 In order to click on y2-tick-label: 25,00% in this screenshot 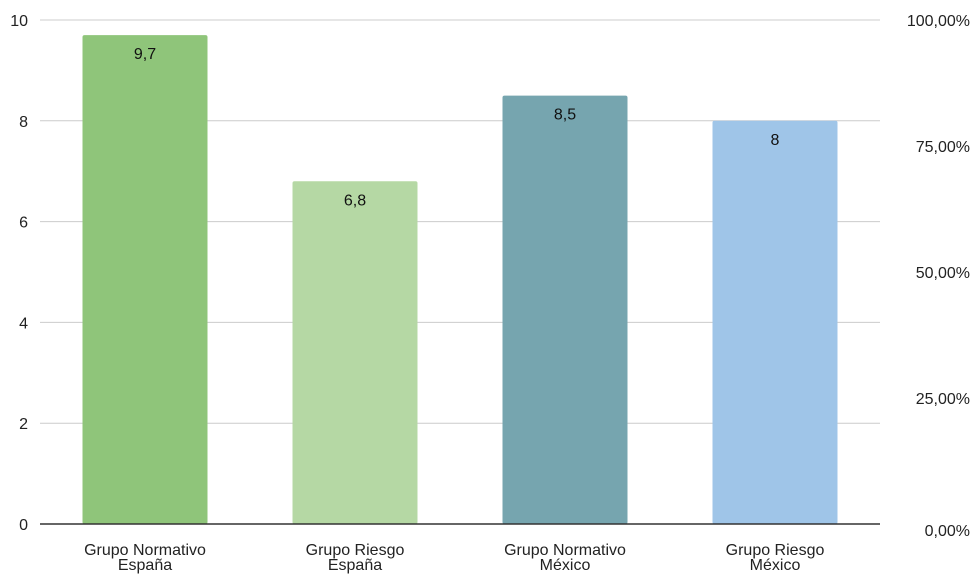, I will do `click(943, 399)`.